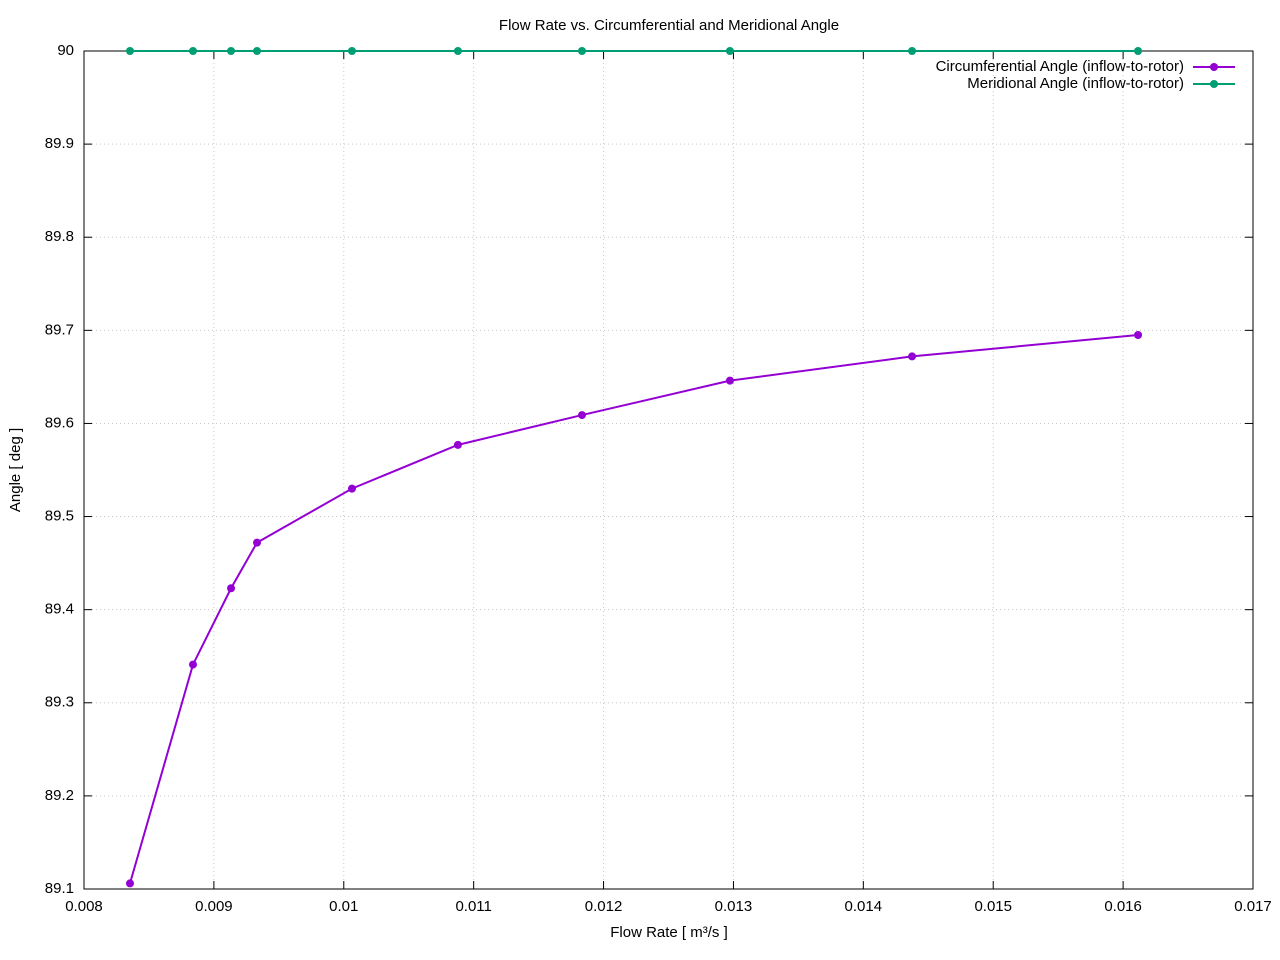 The width and height of the screenshot is (1280, 960). Describe the element at coordinates (59, 795) in the screenshot. I see `y-tick-label: 89.2` at that location.